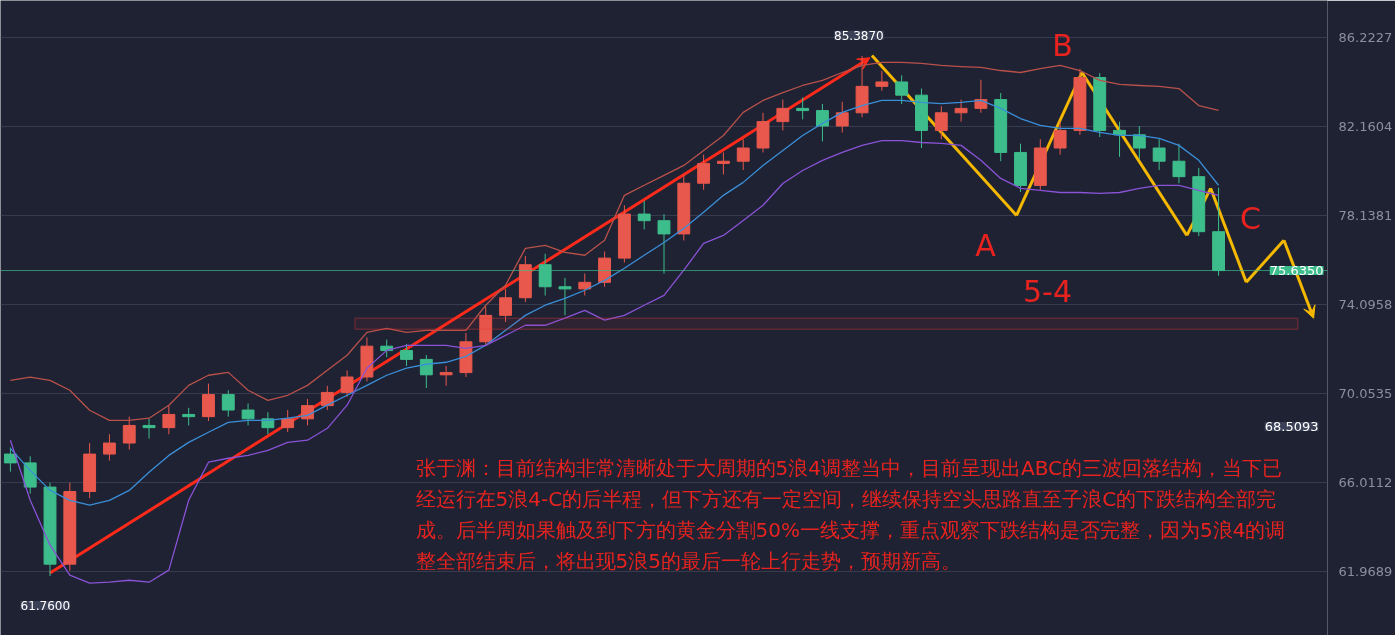 The height and width of the screenshot is (635, 1395). I want to click on y-tick-label: 74.0958, so click(1365, 304).